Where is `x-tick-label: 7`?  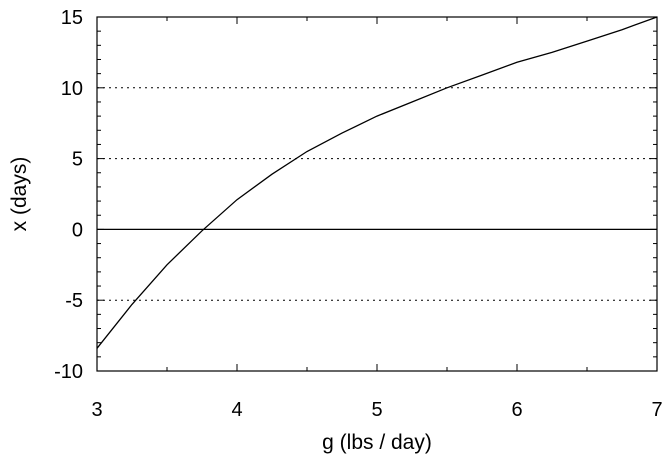 x-tick-label: 7 is located at coordinates (656, 410).